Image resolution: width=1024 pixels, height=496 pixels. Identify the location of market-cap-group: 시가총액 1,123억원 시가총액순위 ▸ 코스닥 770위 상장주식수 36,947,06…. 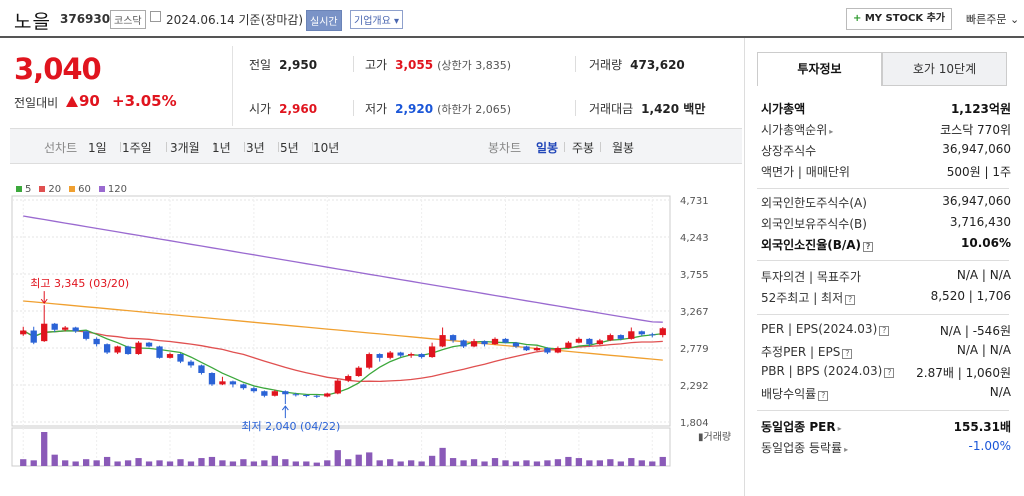
(886, 140).